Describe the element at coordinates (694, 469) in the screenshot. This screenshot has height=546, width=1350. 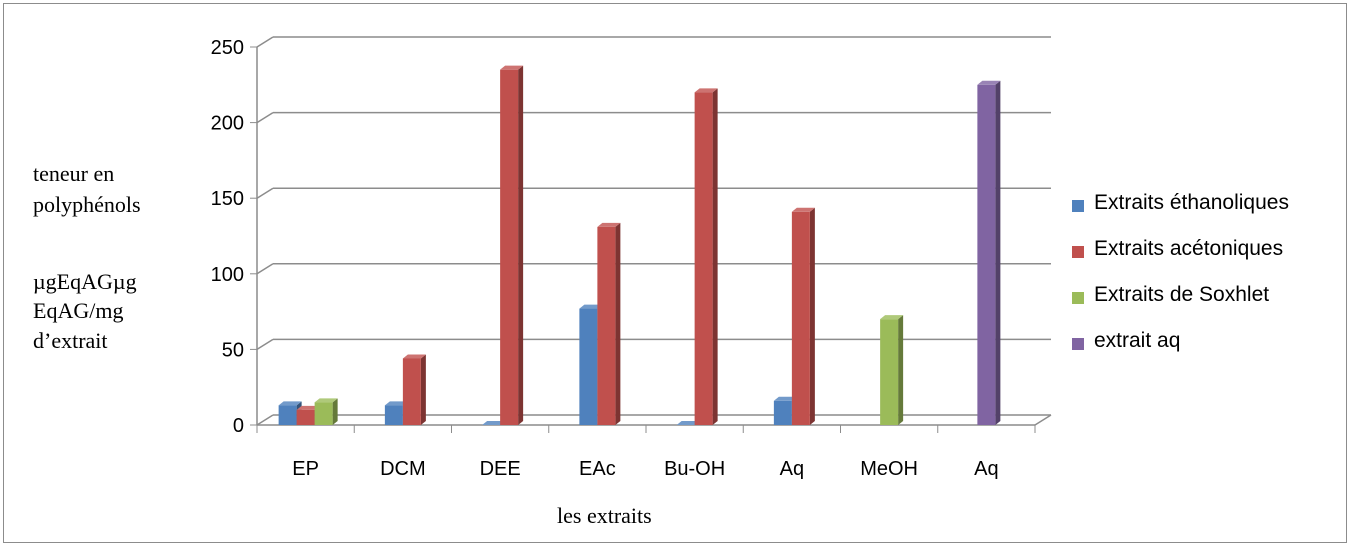
I see `x-tick-label: Bu-OH` at that location.